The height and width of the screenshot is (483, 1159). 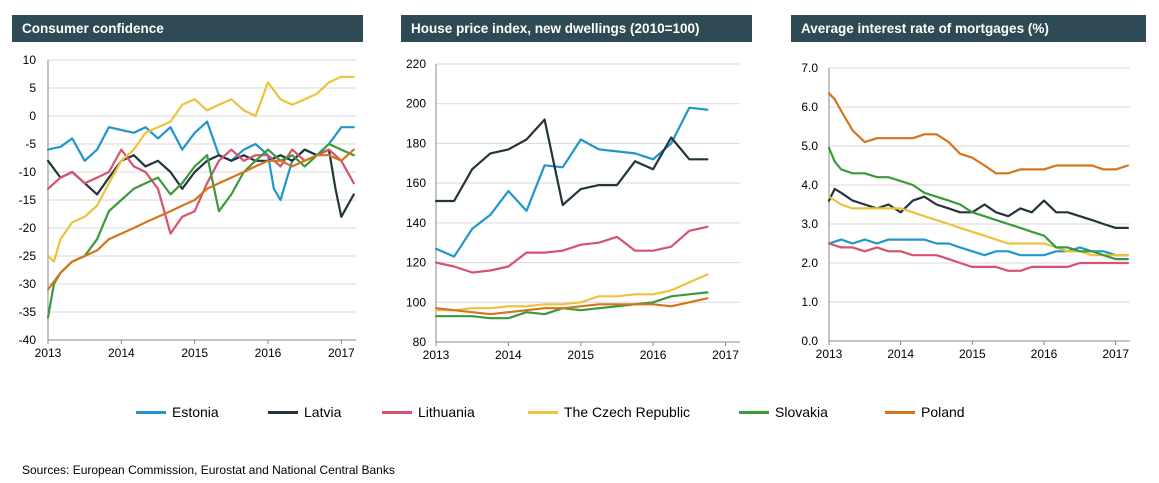 What do you see at coordinates (416, 143) in the screenshot?
I see `y-tick-label: 180` at bounding box center [416, 143].